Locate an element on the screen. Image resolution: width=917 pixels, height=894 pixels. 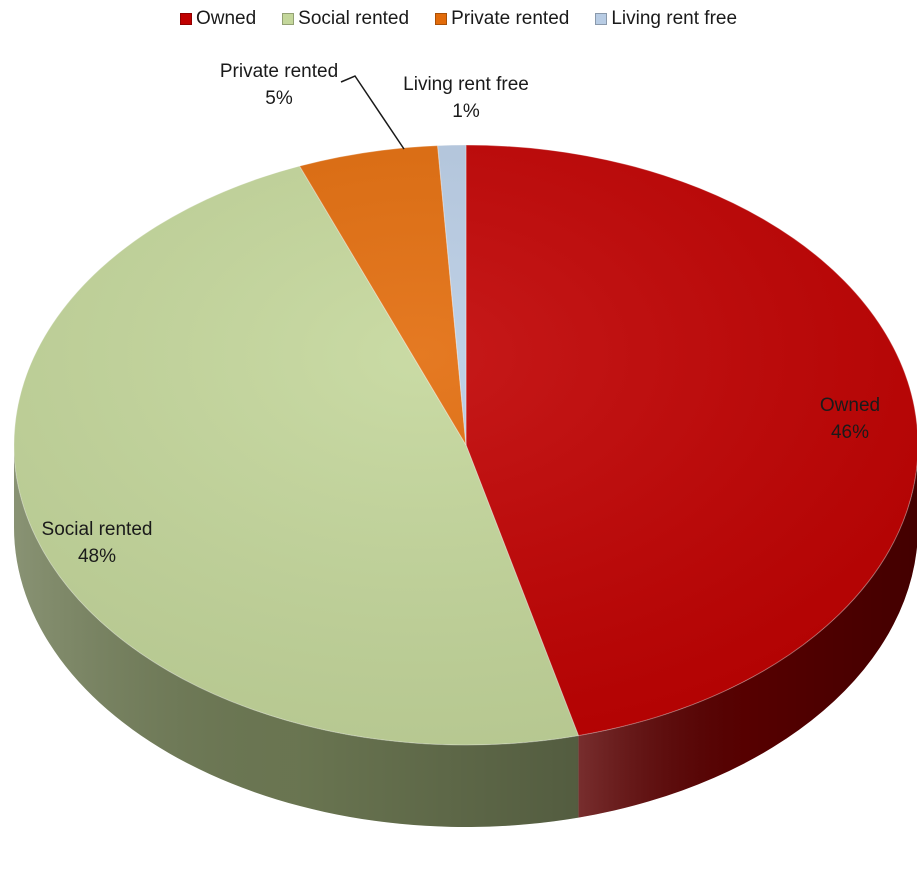
legend-item-social-rented: Social rented is located at coordinates (345, 19).